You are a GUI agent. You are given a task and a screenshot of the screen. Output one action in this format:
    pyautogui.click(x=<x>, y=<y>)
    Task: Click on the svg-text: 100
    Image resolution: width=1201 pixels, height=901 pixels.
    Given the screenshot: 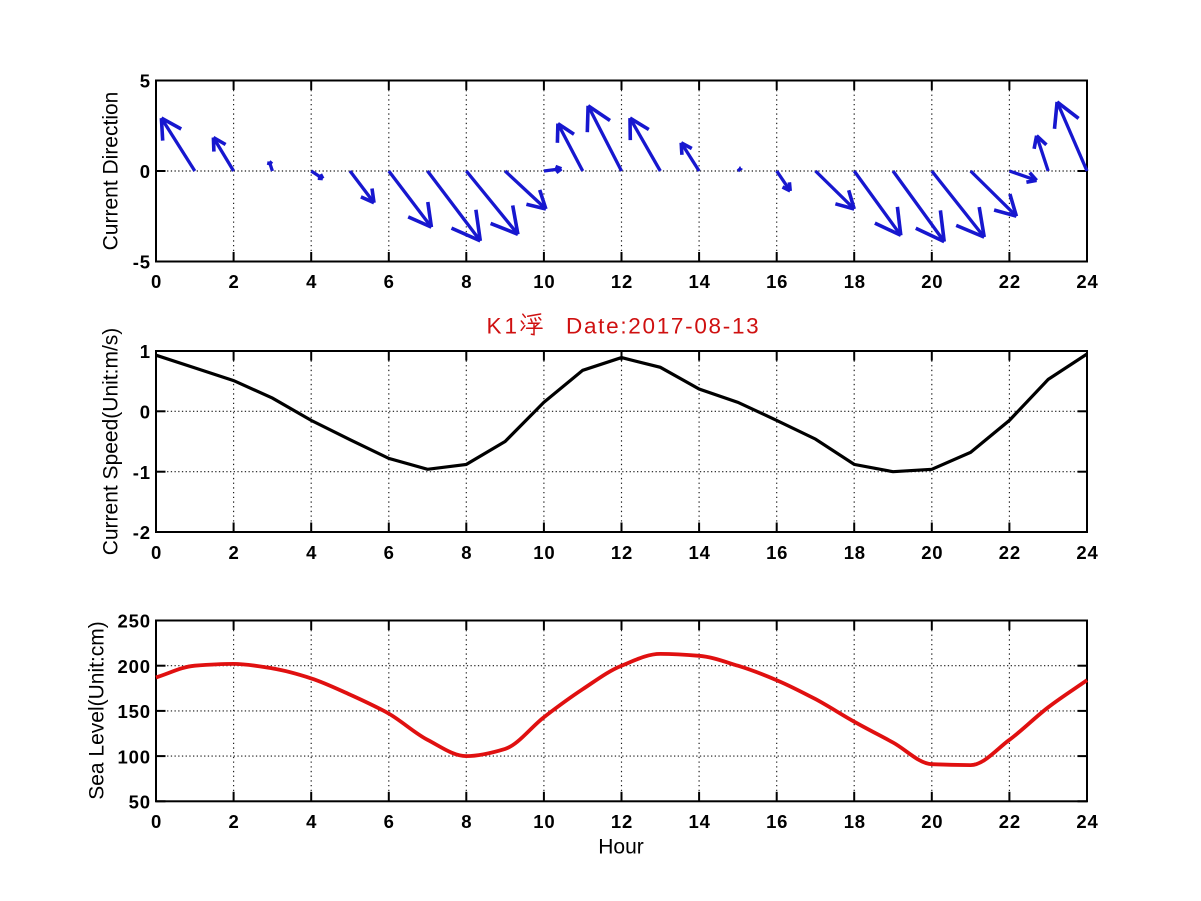 What is the action you would take?
    pyautogui.click(x=134, y=756)
    